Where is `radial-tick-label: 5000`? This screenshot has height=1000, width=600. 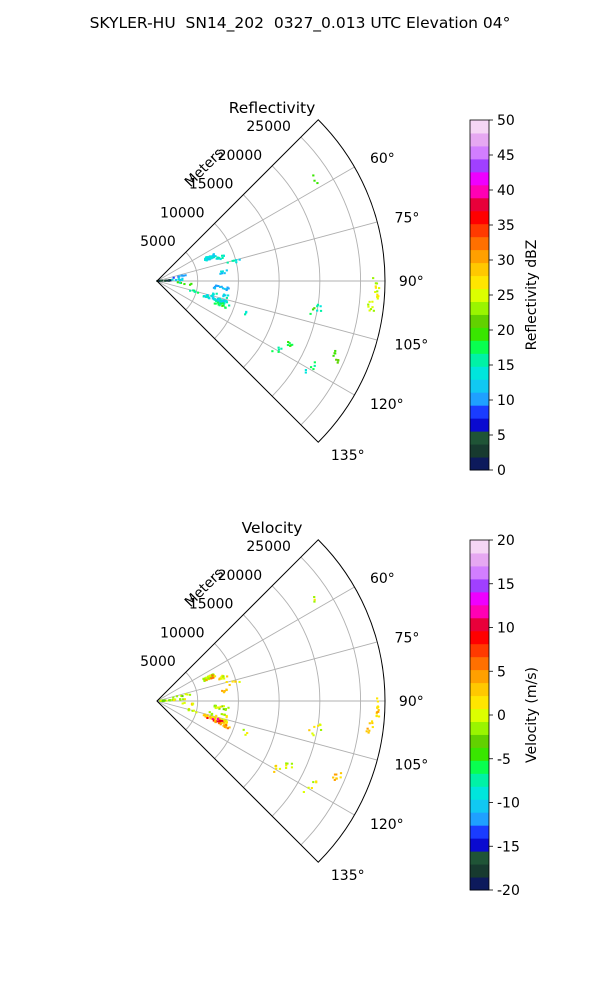 radial-tick-label: 5000 is located at coordinates (158, 242).